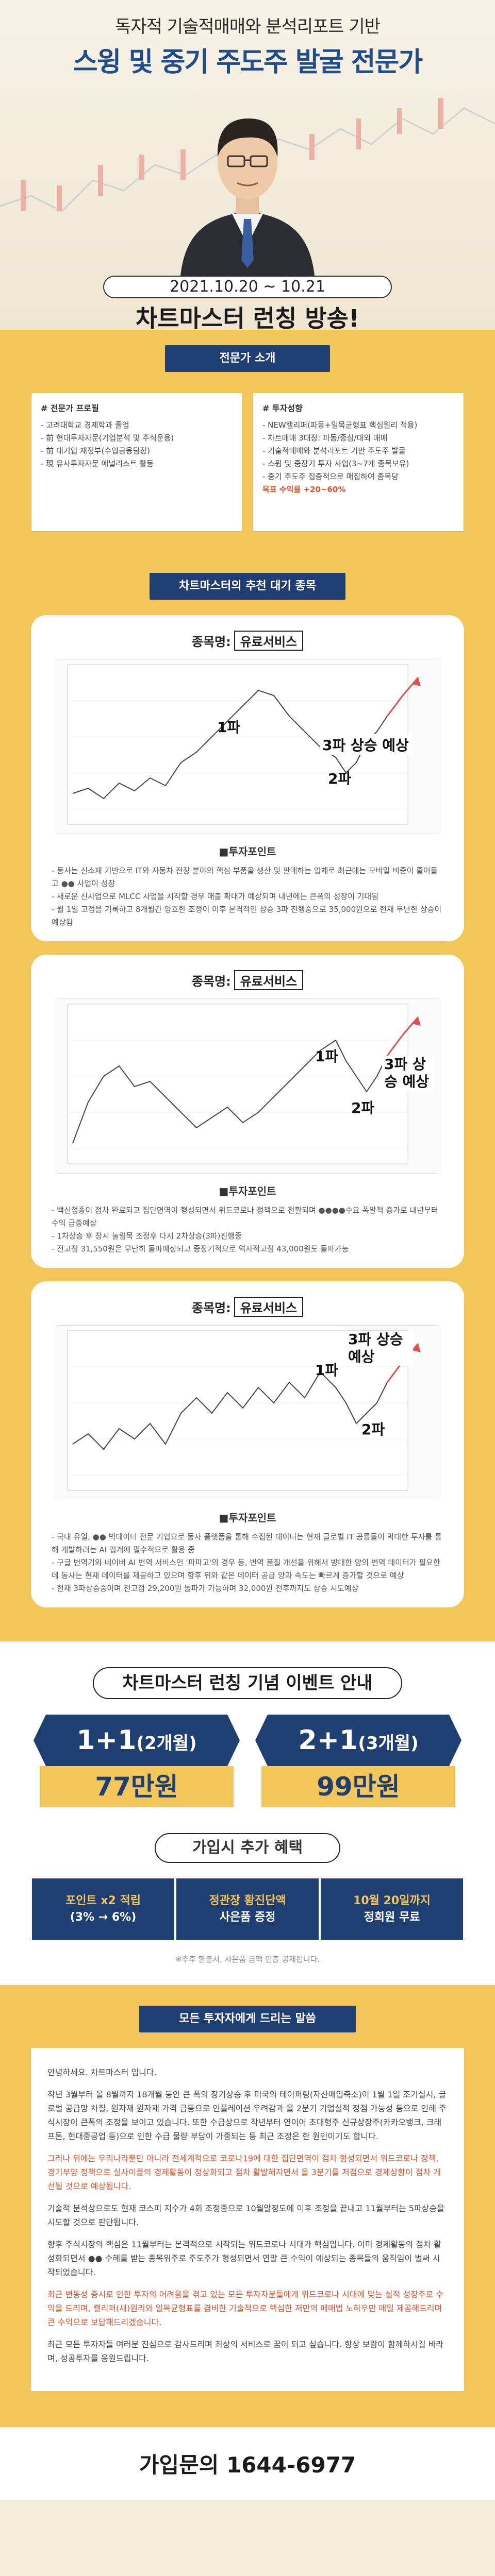 The image size is (495, 2576). What do you see at coordinates (137, 1786) in the screenshot?
I see `offer-price: 77만원` at bounding box center [137, 1786].